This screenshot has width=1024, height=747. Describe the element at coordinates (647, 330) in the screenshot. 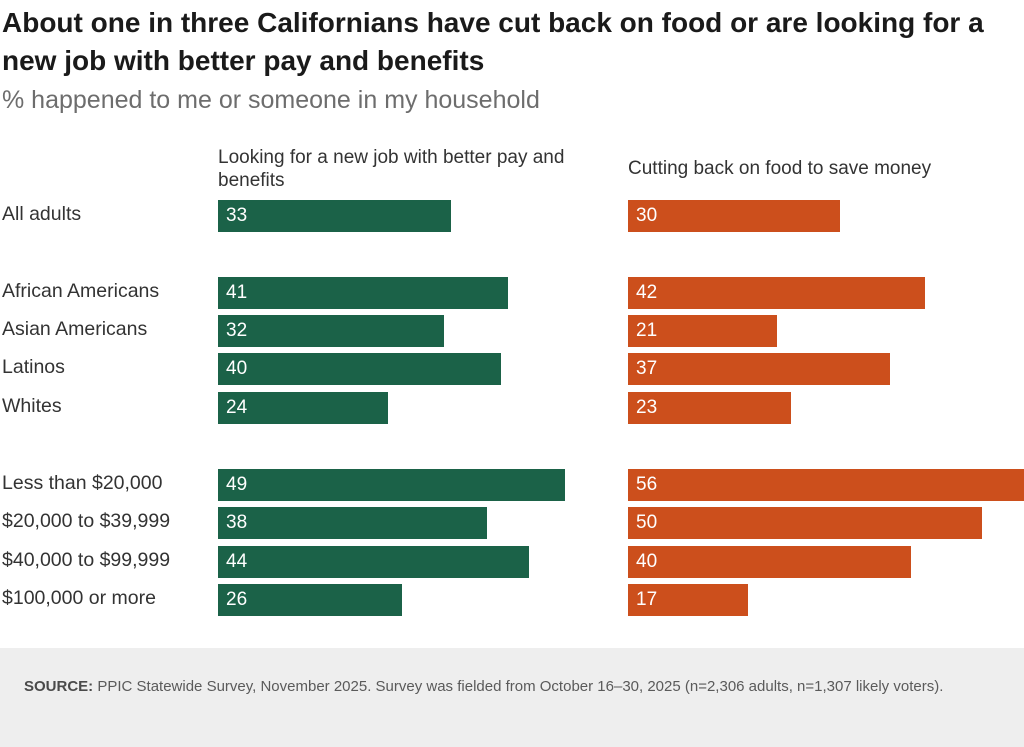

I see `data-label-cut-food-asian-americans: 21` at that location.